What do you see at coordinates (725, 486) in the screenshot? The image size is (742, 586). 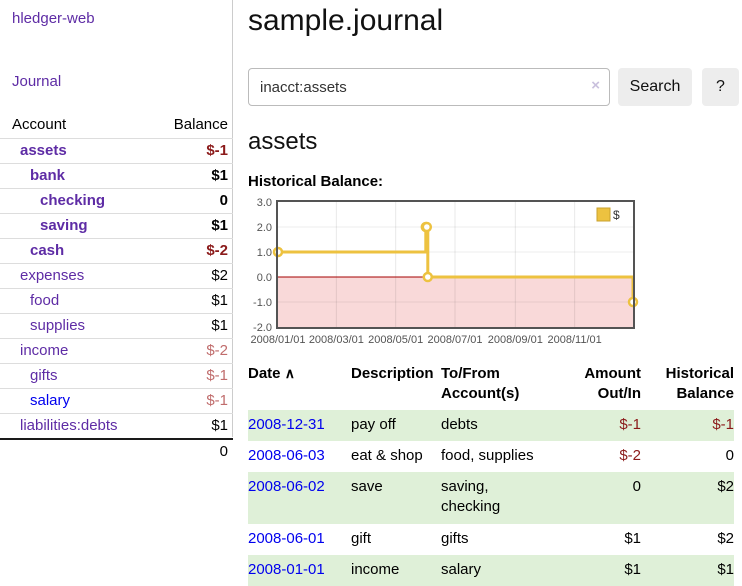 I see `transaction-balance: $2` at bounding box center [725, 486].